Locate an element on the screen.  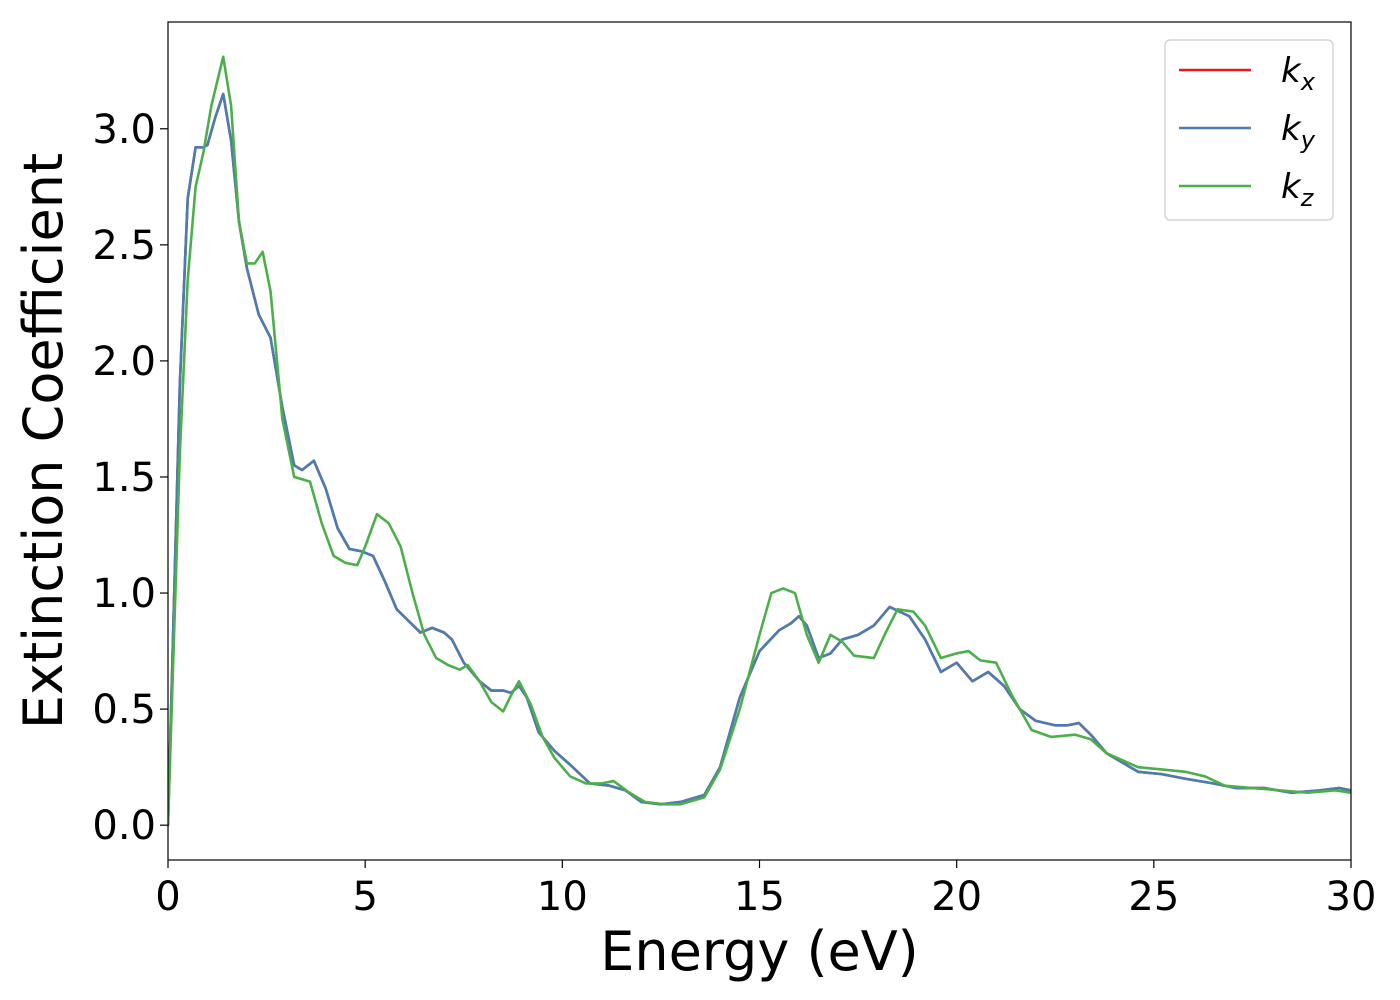
legend-label-kx: kx is located at coordinates (1298, 73).